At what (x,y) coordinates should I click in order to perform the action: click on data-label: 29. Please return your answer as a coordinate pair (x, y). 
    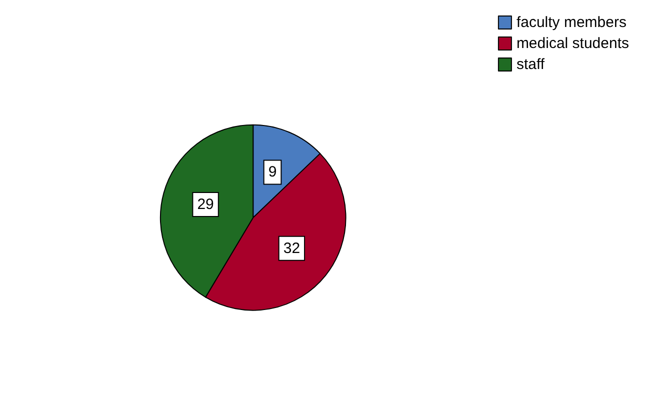
    Looking at the image, I should click on (205, 204).